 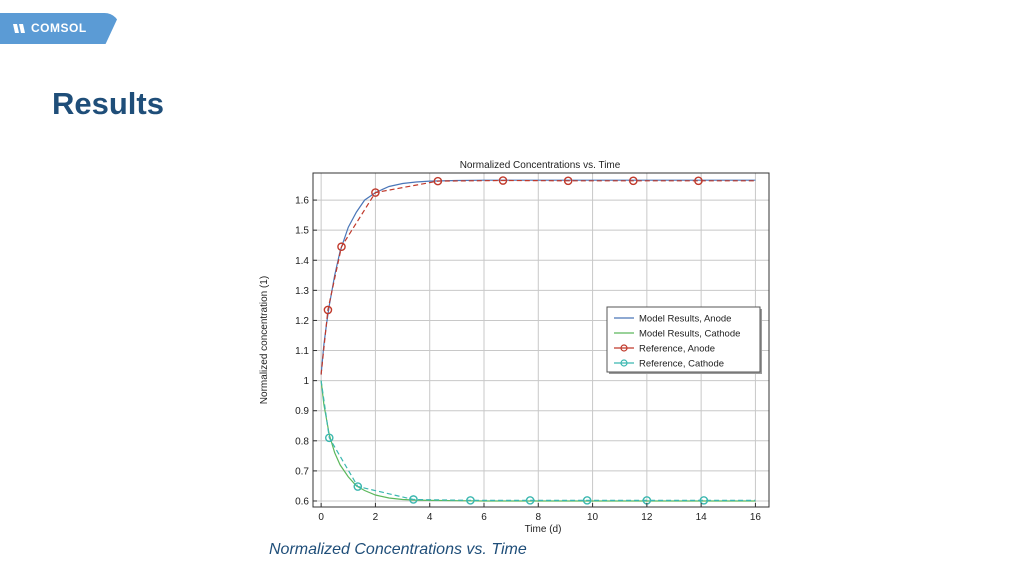 What do you see at coordinates (264, 340) in the screenshot?
I see `y-axis-label: Normalized concentration (1)` at bounding box center [264, 340].